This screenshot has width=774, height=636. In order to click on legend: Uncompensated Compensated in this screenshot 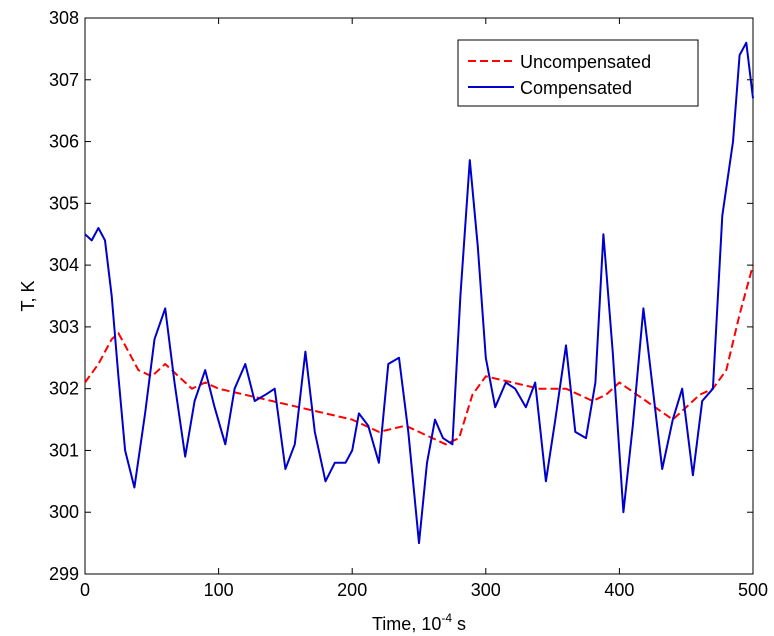, I will do `click(578, 73)`.